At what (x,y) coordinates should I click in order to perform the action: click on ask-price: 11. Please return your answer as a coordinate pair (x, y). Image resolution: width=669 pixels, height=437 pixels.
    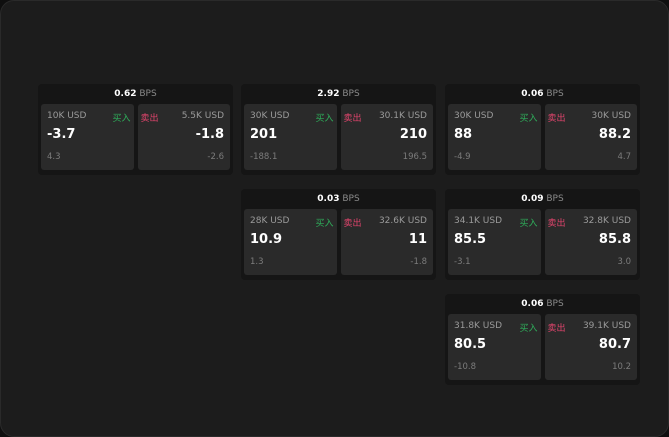
    Looking at the image, I should click on (417, 239).